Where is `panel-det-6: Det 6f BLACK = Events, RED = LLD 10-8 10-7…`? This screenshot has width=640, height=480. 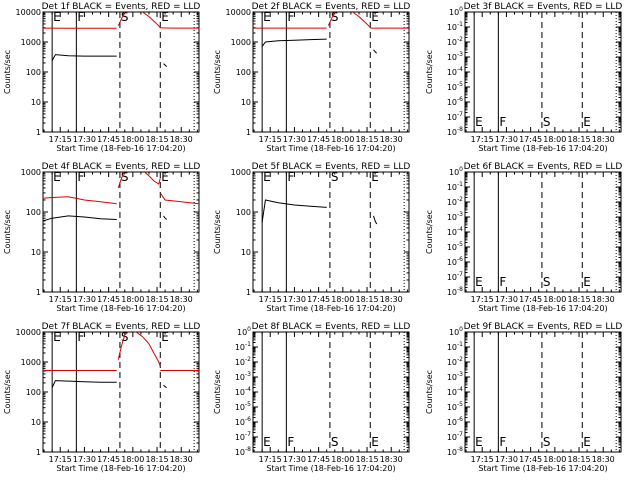
panel-det-6: Det 6f BLACK = Events, RED = LLD 10-8 10-7… is located at coordinates (523, 237).